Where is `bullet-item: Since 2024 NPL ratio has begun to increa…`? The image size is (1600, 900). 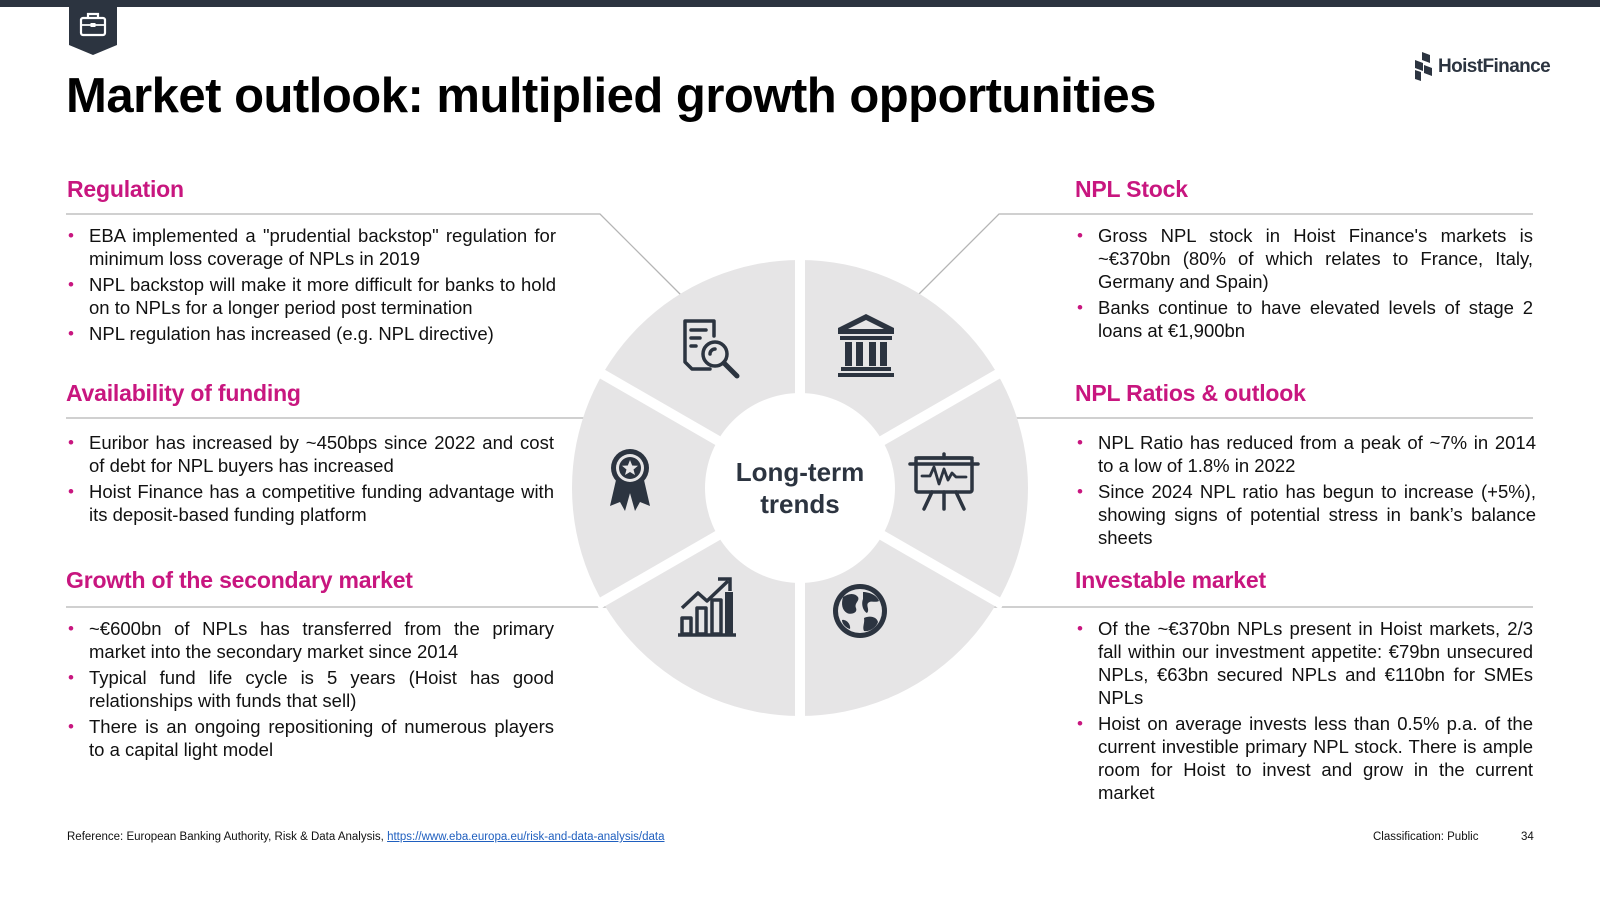 bullet-item: Since 2024 NPL ratio has begun to increa… is located at coordinates (1305, 514).